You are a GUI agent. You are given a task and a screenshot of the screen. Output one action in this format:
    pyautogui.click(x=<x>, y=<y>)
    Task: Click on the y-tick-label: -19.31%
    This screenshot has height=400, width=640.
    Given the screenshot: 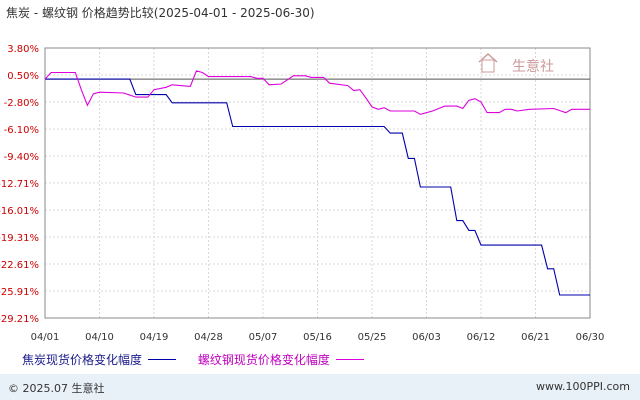 What is the action you would take?
    pyautogui.click(x=19, y=238)
    